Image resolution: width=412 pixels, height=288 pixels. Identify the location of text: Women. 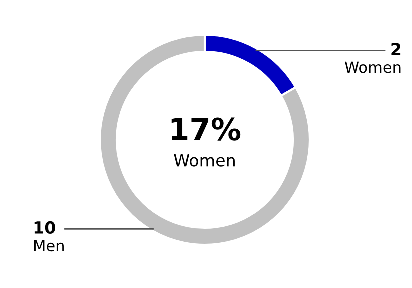
(204, 160).